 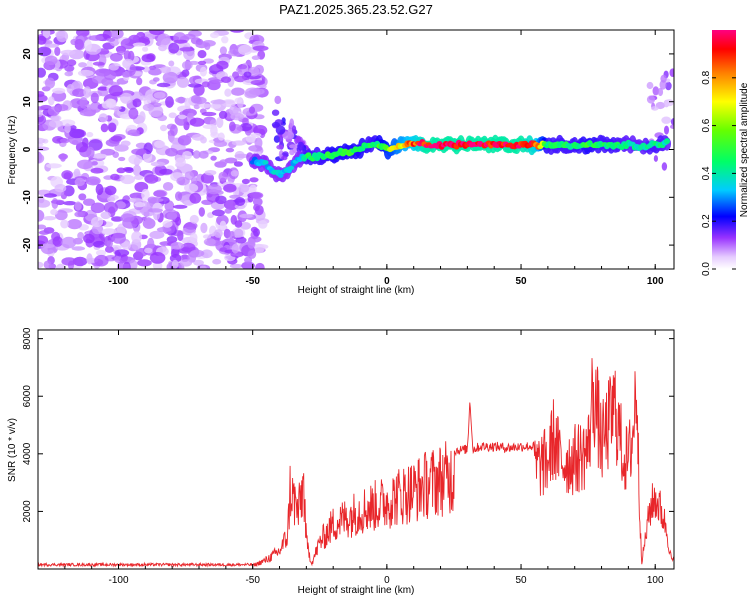 What do you see at coordinates (387, 580) in the screenshot?
I see `x-tick-label: 0` at bounding box center [387, 580].